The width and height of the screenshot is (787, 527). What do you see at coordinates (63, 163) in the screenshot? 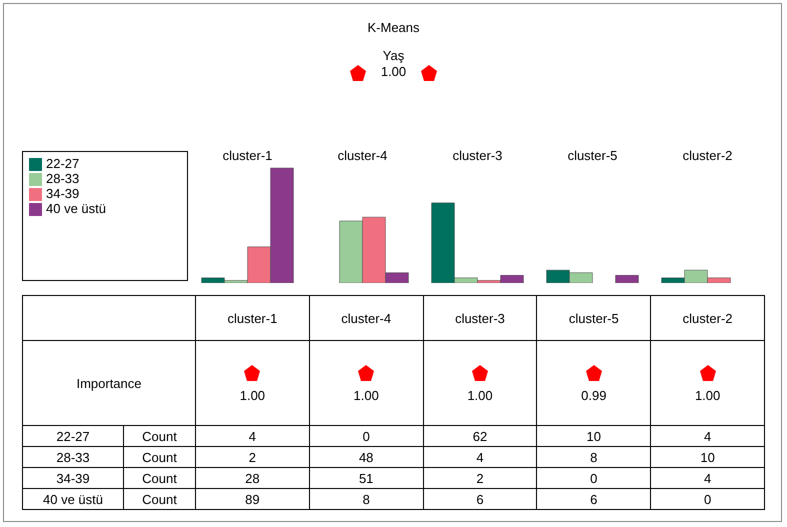
I see `legend-label: 22-27` at bounding box center [63, 163].